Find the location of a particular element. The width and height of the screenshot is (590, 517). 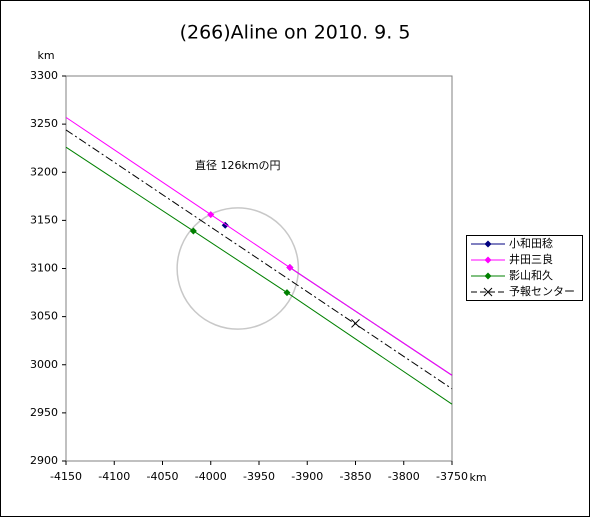

y-tick-label: 3100 is located at coordinates (44, 268).